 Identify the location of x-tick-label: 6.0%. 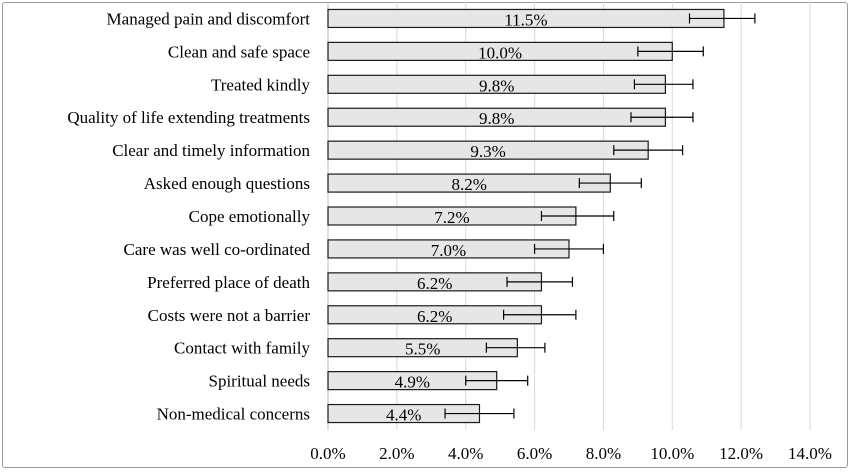
(534, 453).